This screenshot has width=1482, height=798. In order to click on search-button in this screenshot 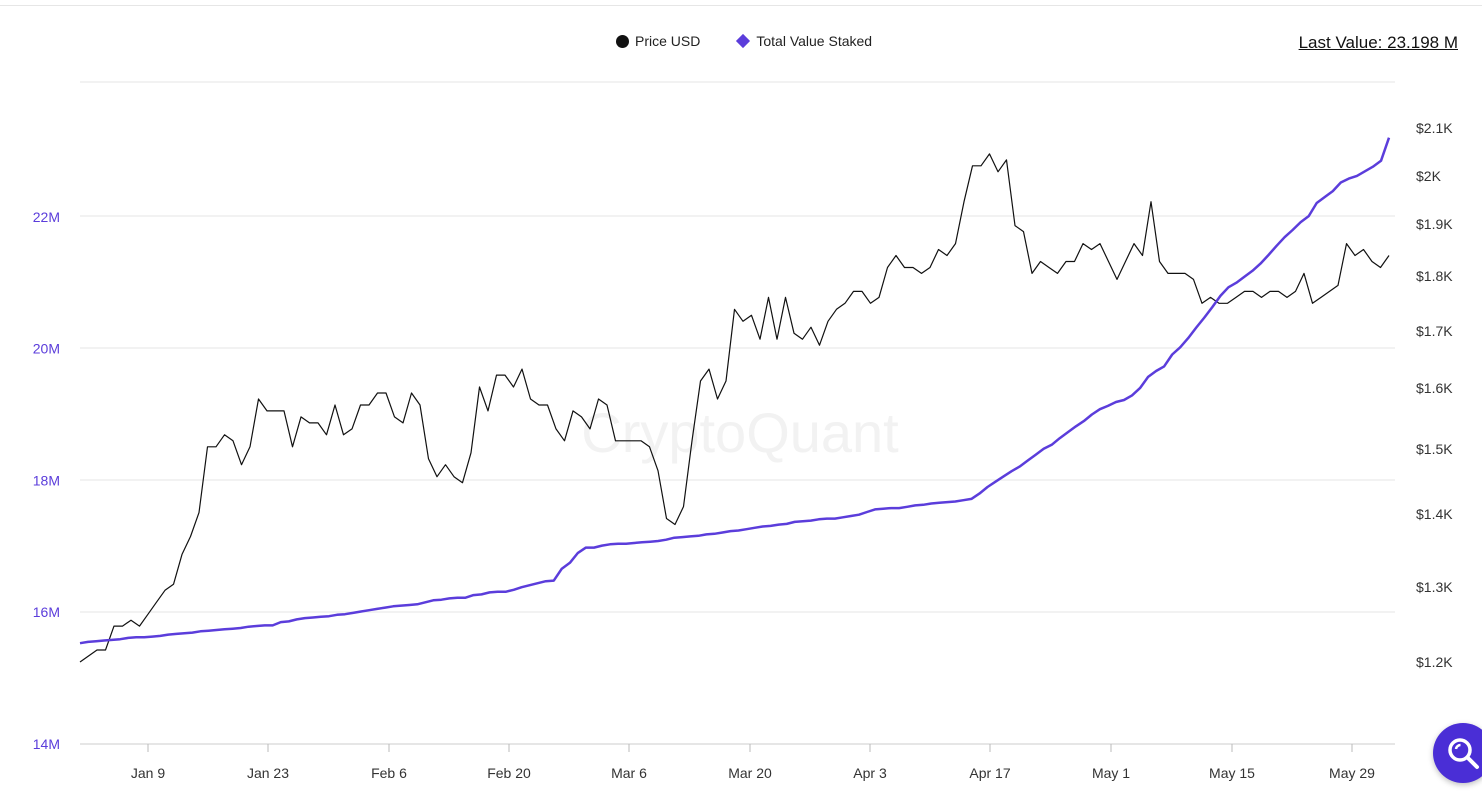, I will do `click(1457, 753)`.